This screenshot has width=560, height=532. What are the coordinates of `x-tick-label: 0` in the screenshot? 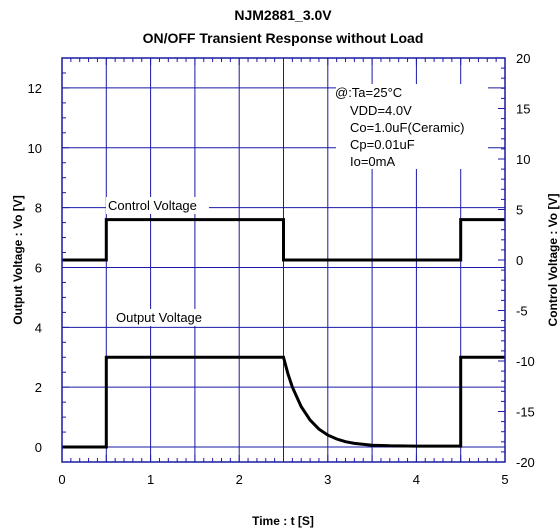 It's located at (61, 479).